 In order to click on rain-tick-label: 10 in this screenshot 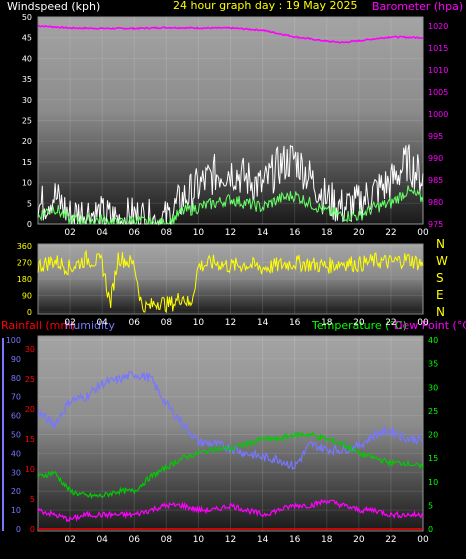, I will do `click(30, 469)`.